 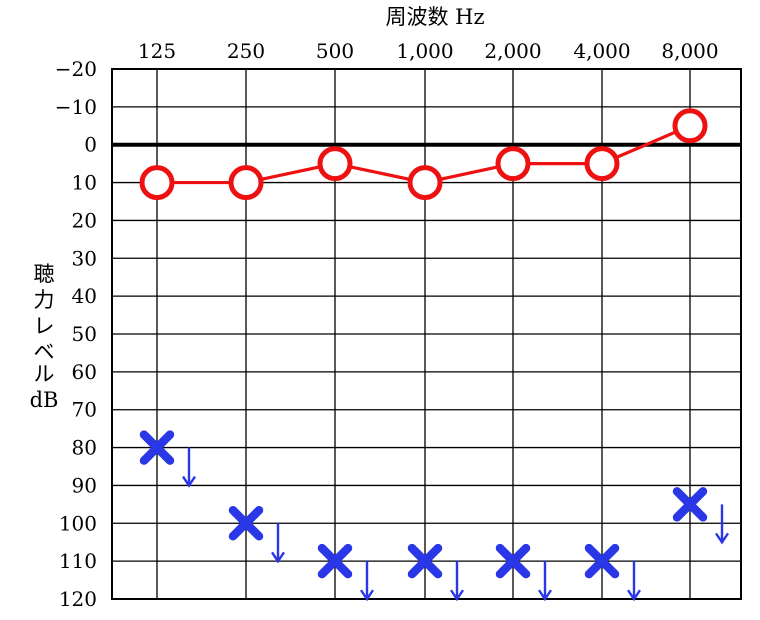 What do you see at coordinates (84, 448) in the screenshot?
I see `y-tick-label: 80` at bounding box center [84, 448].